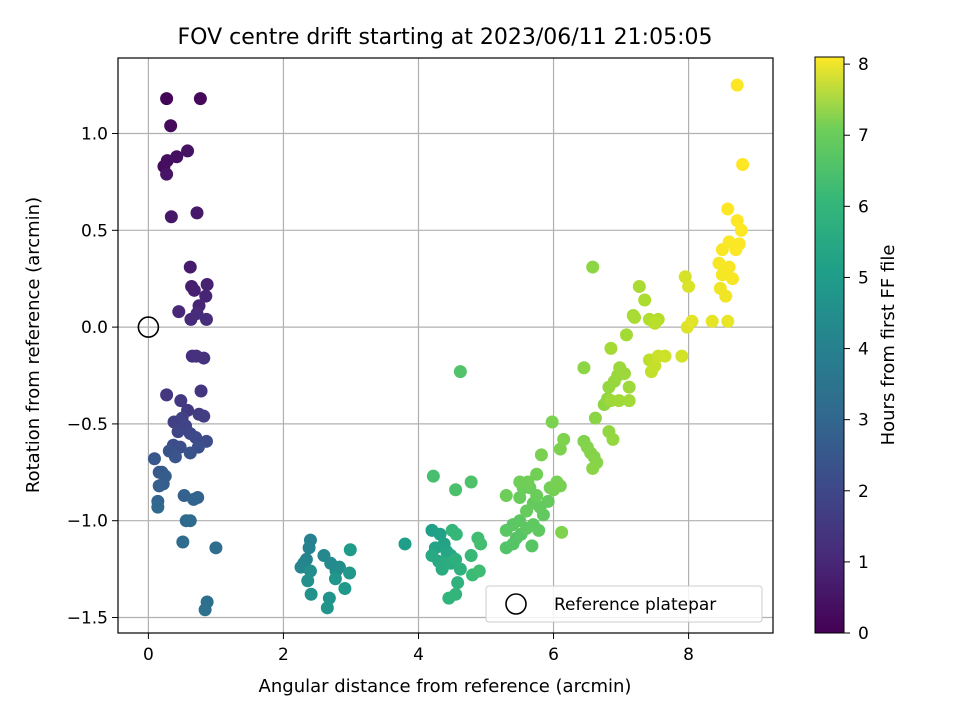  What do you see at coordinates (553, 655) in the screenshot?
I see `x-tick-label: 6` at bounding box center [553, 655].